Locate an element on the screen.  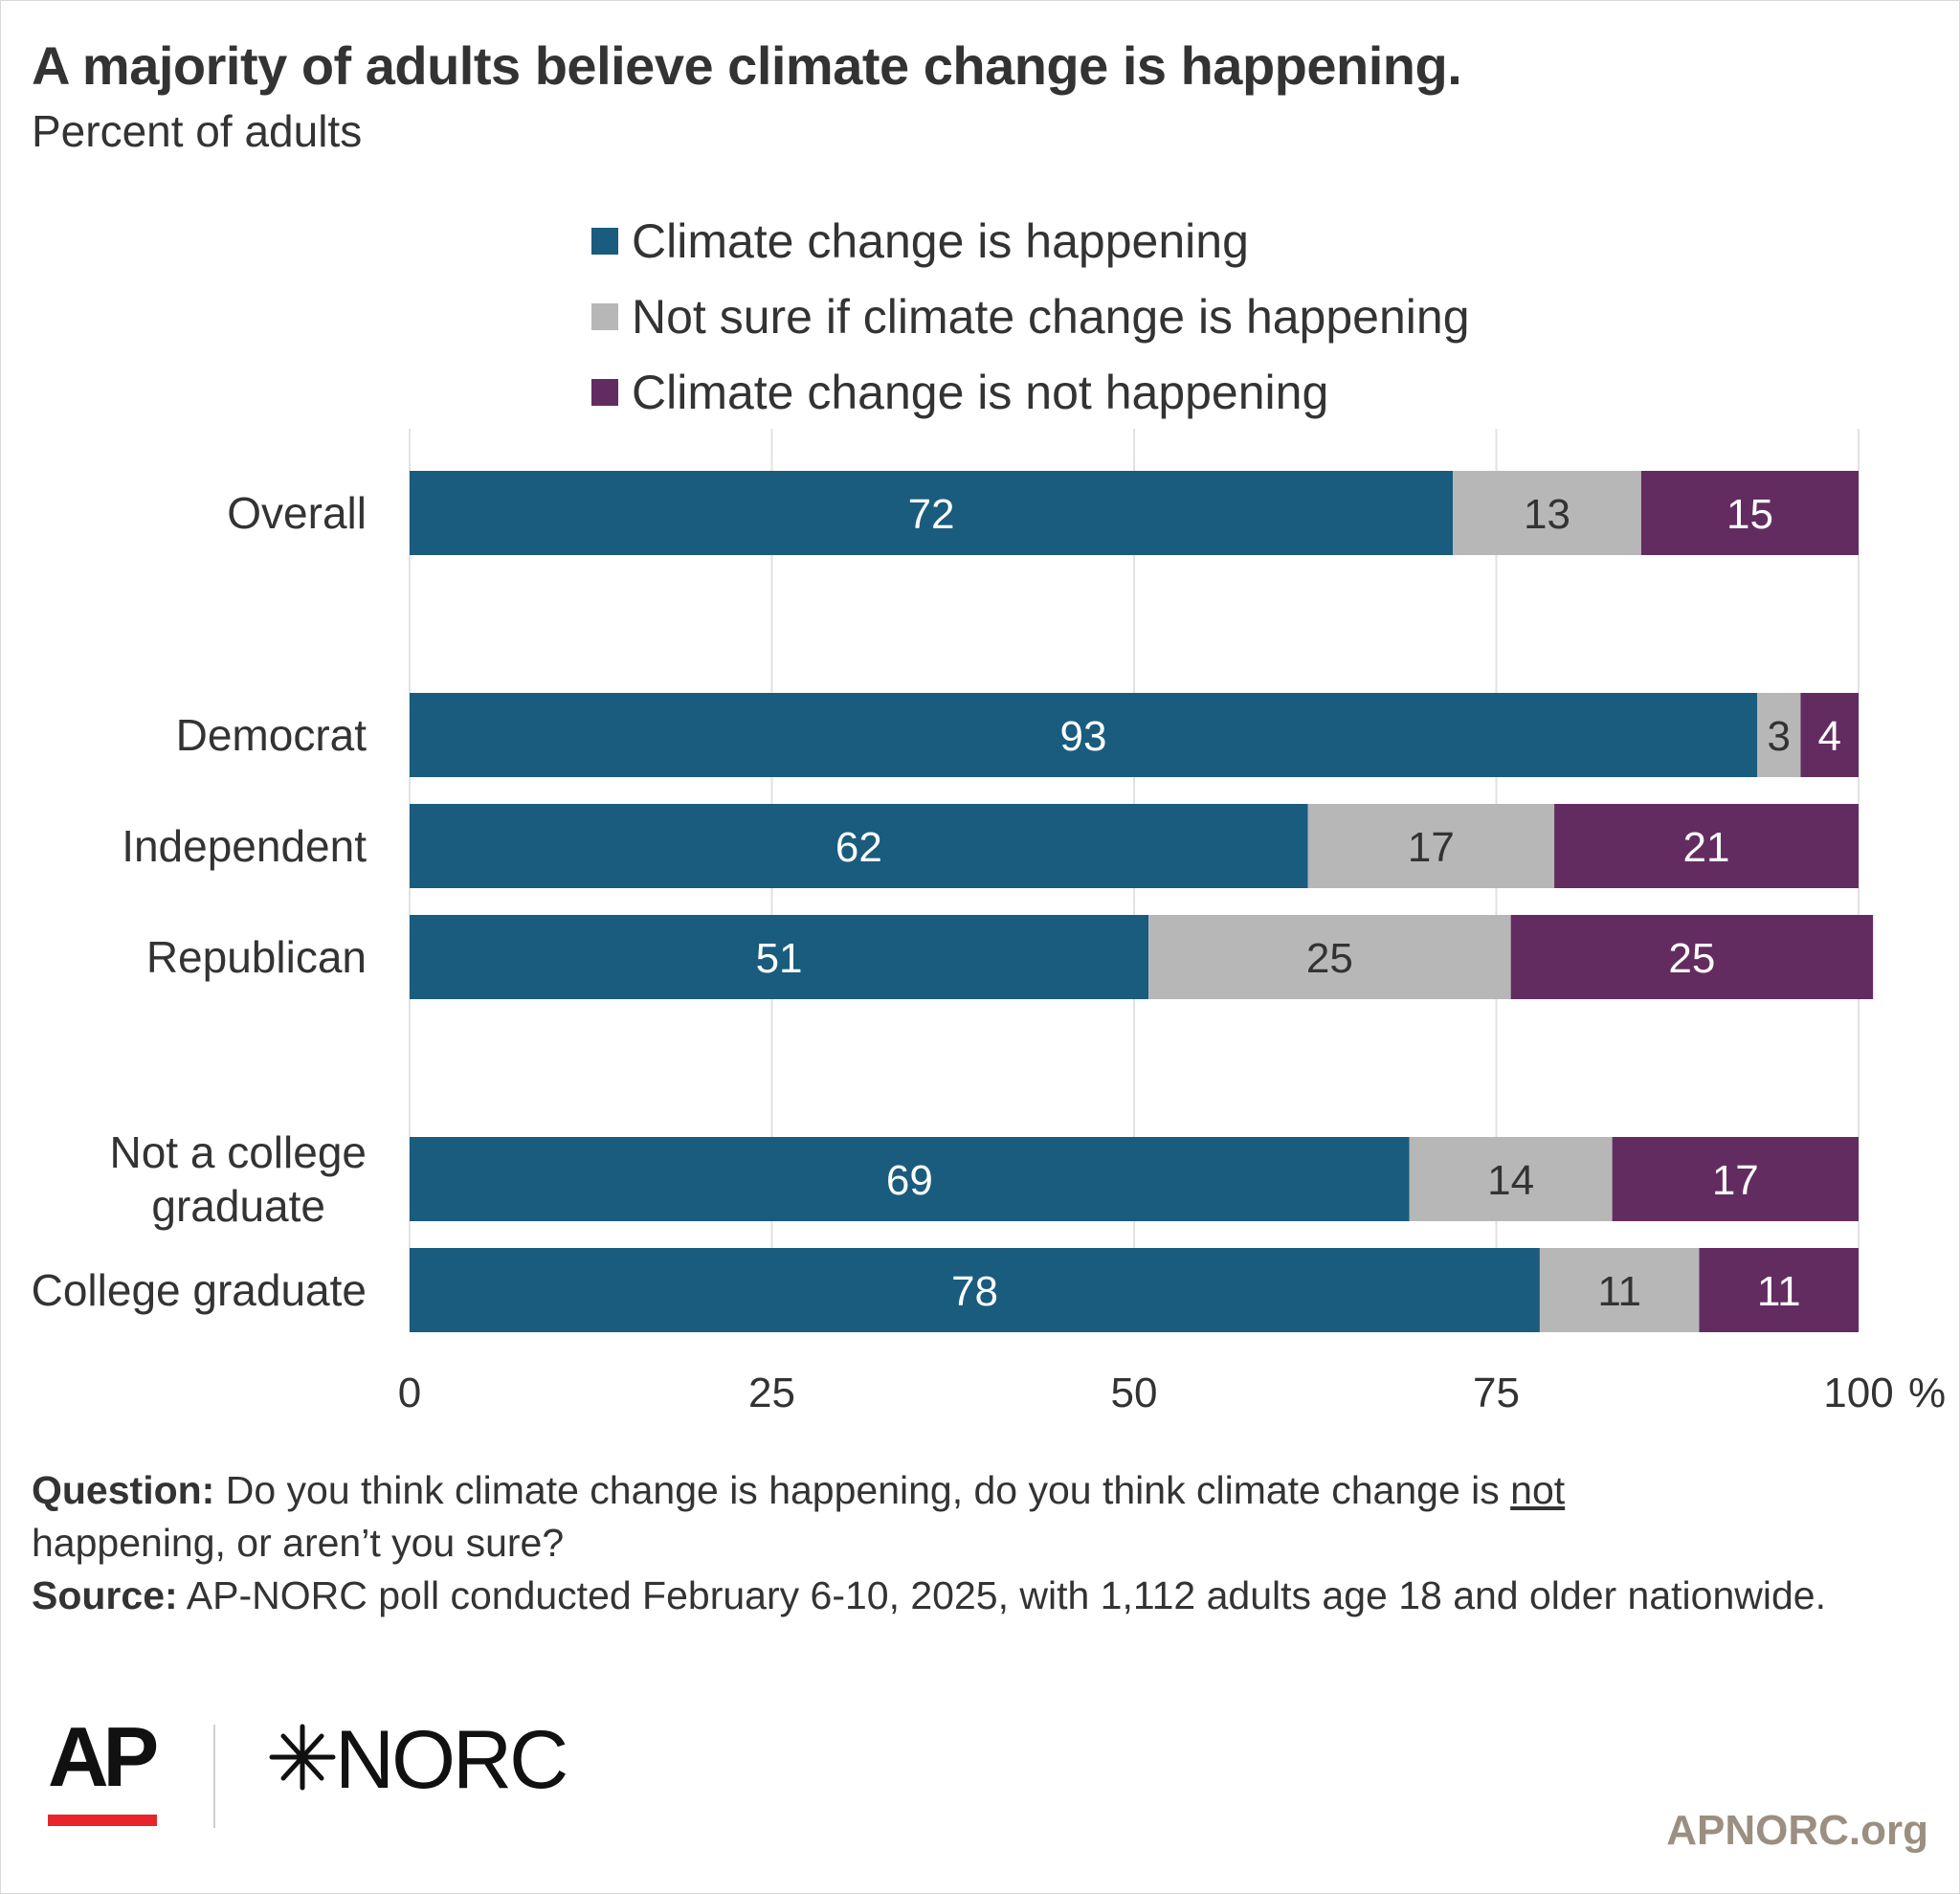
ap-logo-accent is located at coordinates (102, 1820).